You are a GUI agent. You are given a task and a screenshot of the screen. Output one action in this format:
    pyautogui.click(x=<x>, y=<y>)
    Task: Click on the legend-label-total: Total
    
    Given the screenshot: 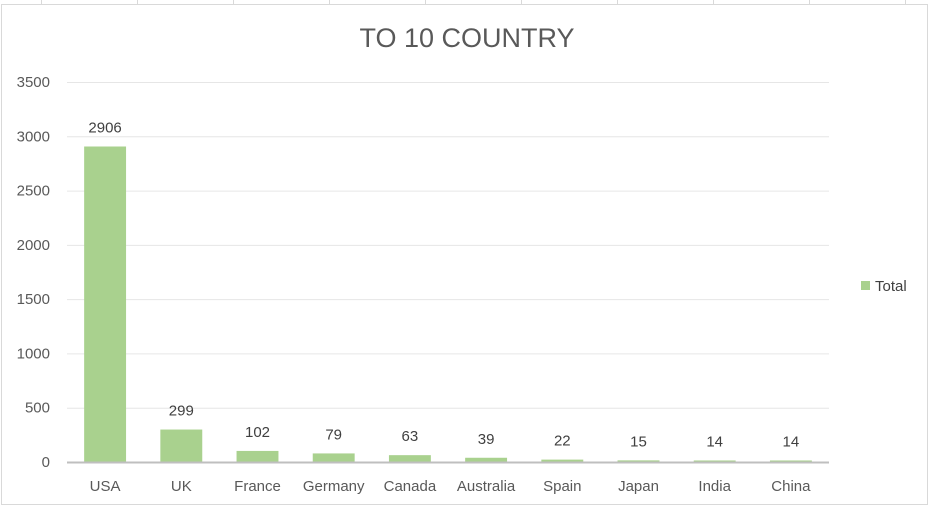 What is the action you would take?
    pyautogui.click(x=891, y=286)
    